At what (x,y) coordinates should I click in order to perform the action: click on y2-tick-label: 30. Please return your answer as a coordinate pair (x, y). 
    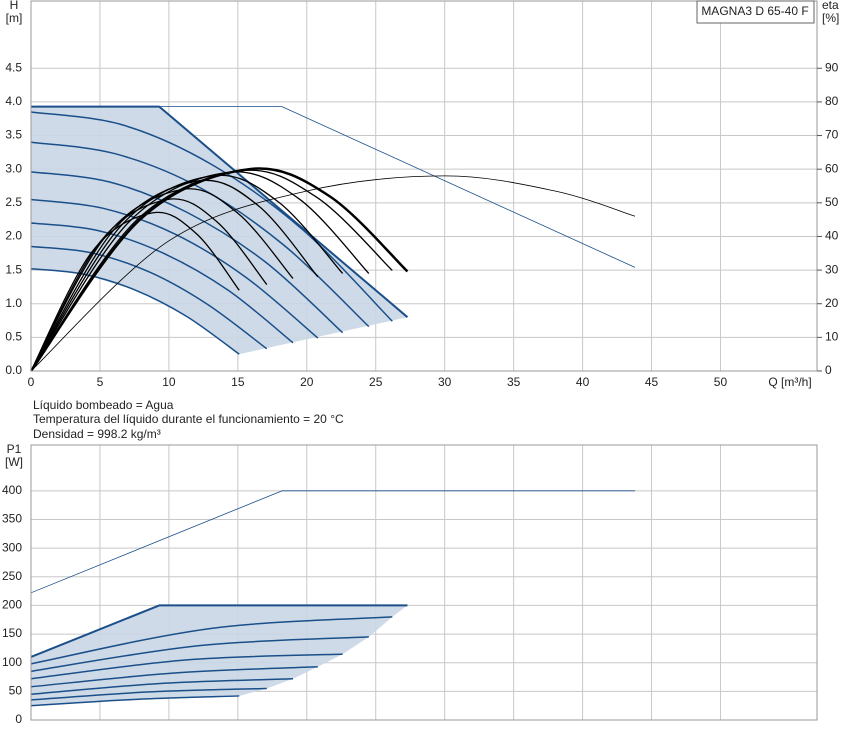
    Looking at the image, I should click on (832, 269).